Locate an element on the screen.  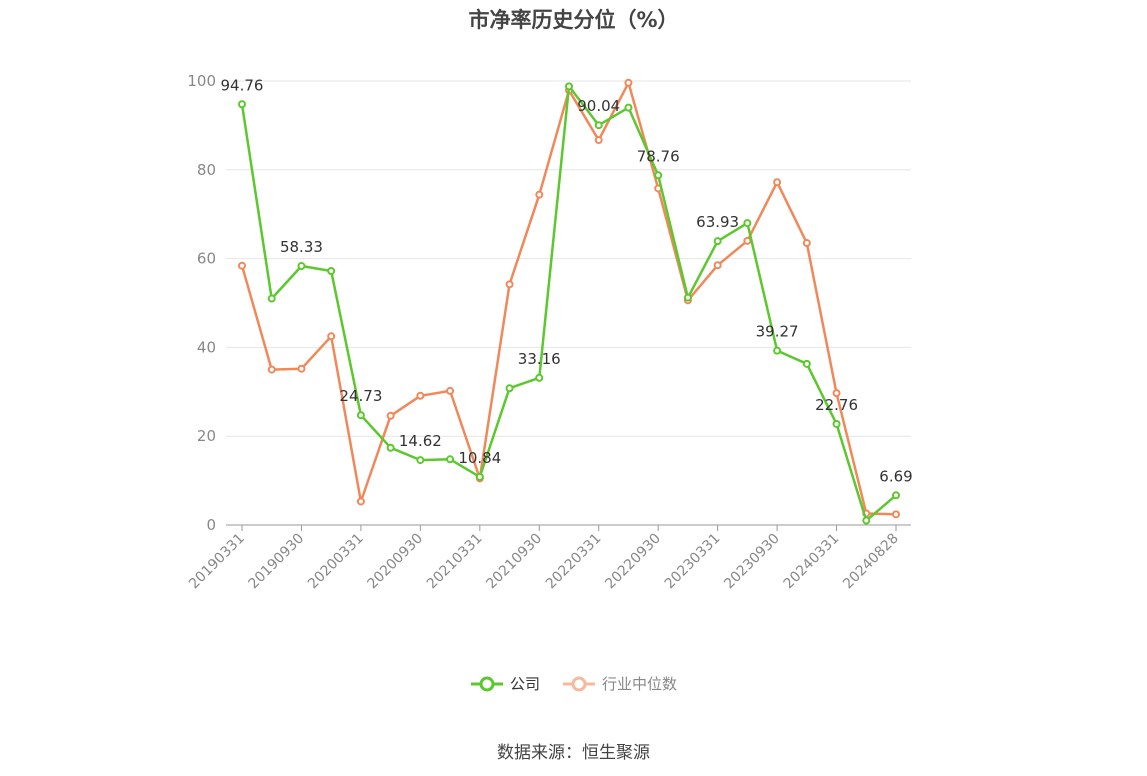
x-tick-label: 20240331 is located at coordinates (812, 562).